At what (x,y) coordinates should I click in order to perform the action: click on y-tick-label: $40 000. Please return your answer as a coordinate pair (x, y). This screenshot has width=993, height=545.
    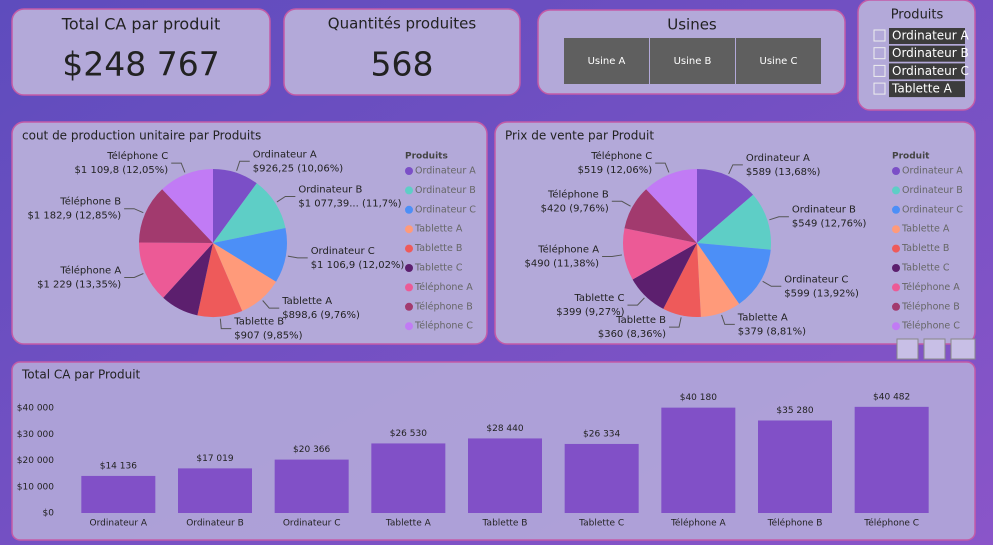
    Looking at the image, I should click on (35, 409).